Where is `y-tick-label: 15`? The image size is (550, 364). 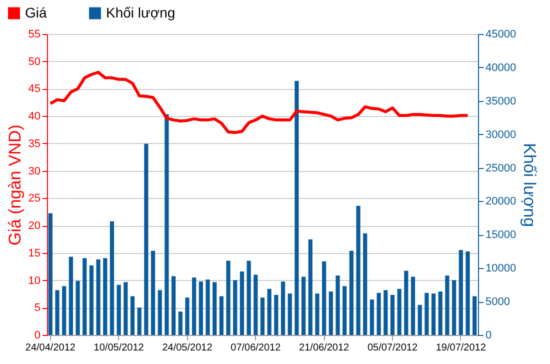
y-tick-label: 15 is located at coordinates (34, 253).